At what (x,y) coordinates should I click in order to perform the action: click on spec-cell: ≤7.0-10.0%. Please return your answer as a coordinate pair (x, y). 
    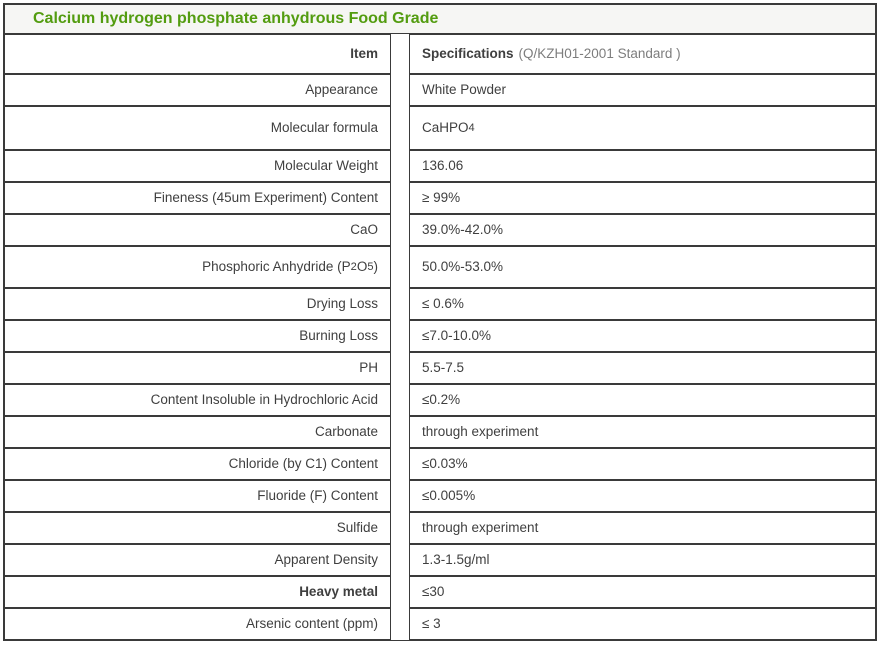
    Looking at the image, I should click on (642, 336).